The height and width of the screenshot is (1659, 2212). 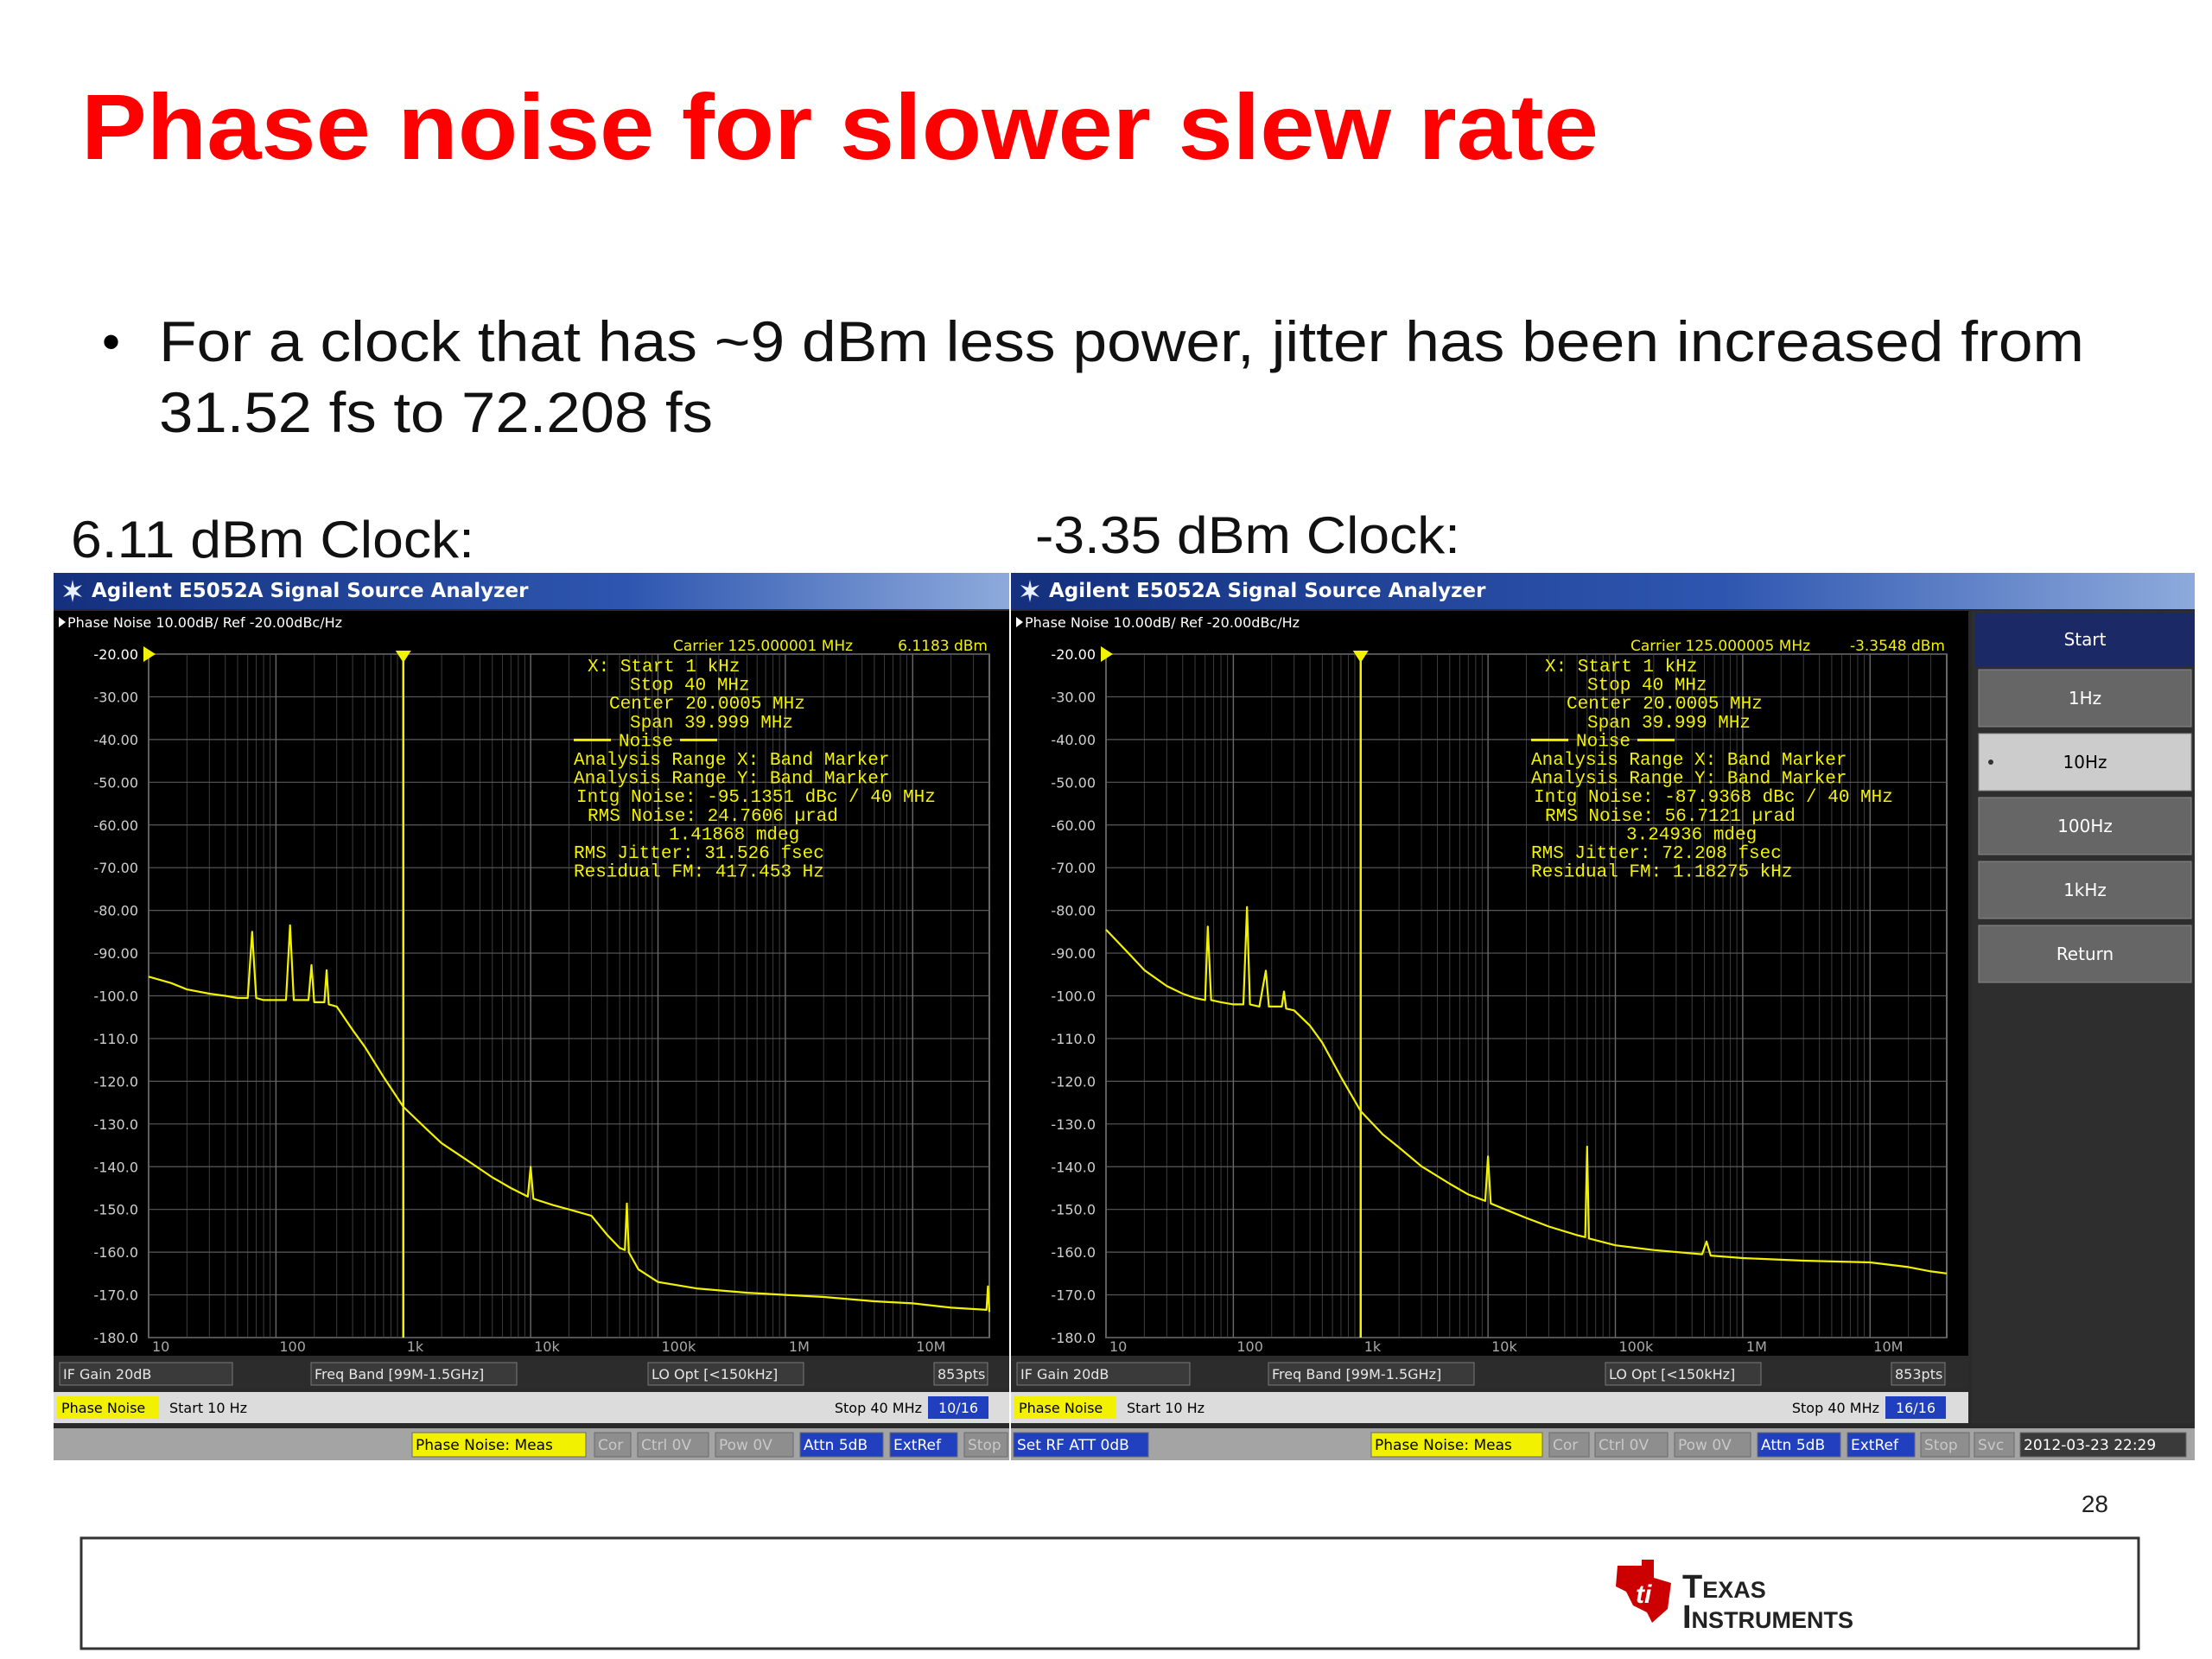 What do you see at coordinates (160, 1346) in the screenshot?
I see `x-tick-label: 10` at bounding box center [160, 1346].